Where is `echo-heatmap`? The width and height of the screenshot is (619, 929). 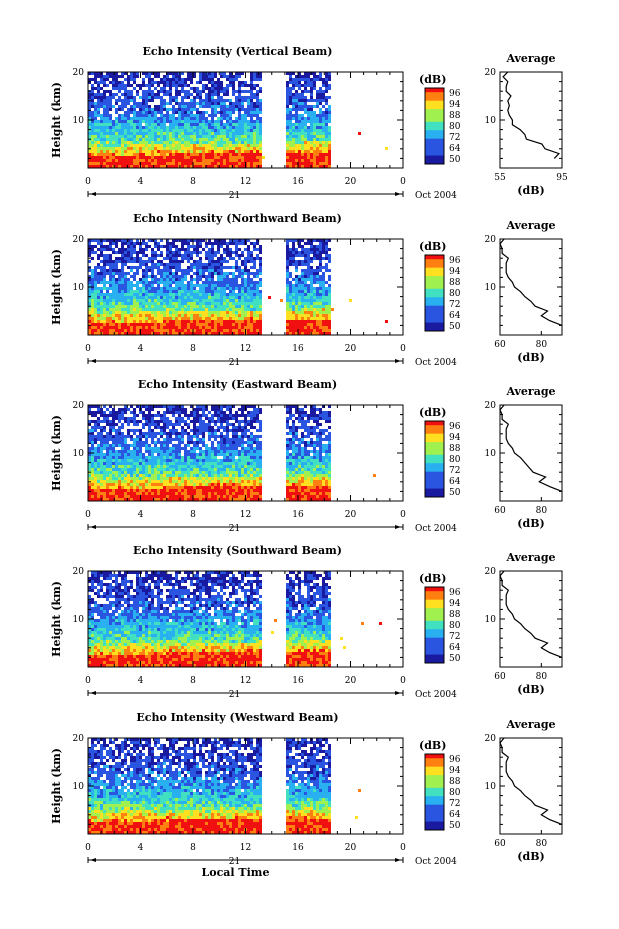 echo-heatmap is located at coordinates (238, 120).